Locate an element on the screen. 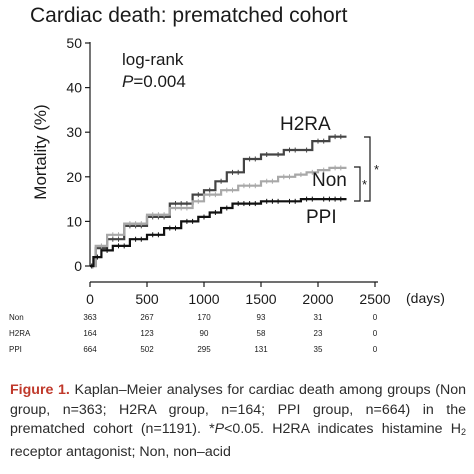 The width and height of the screenshot is (474, 474). risk-cell: 502 is located at coordinates (147, 349).